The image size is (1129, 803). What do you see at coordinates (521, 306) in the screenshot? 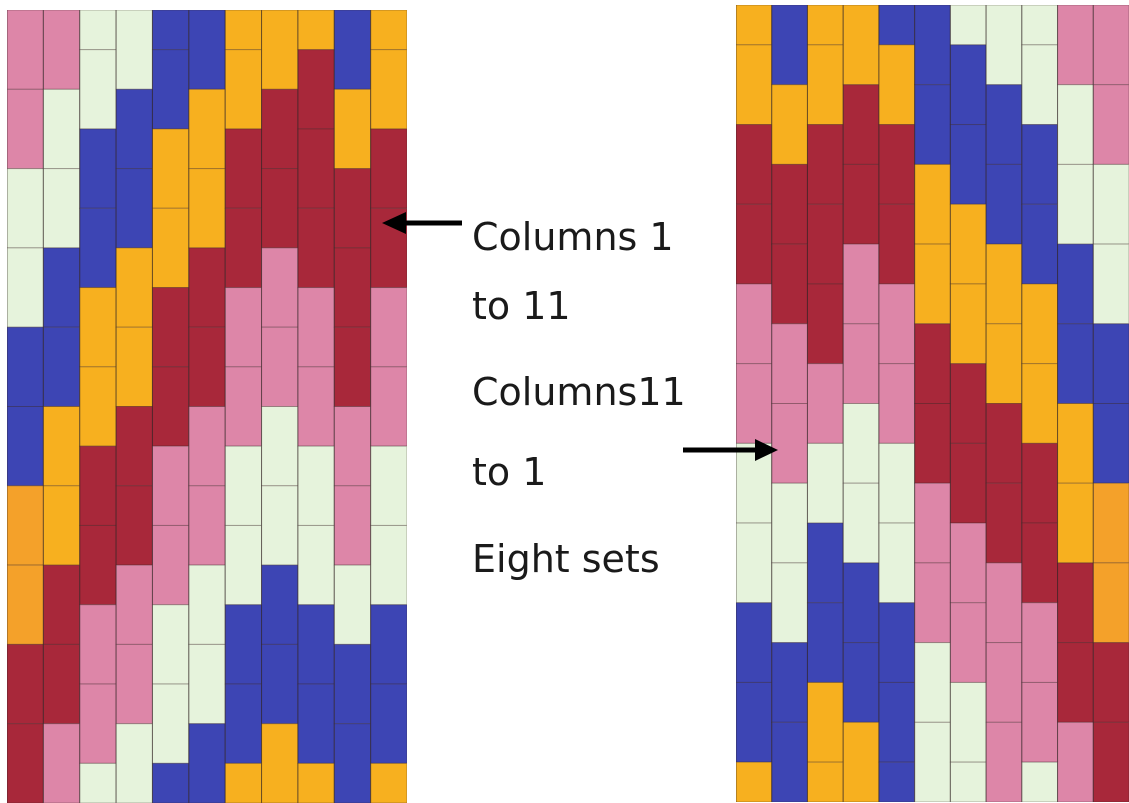
I see `label-to-11: to 11` at bounding box center [521, 306].